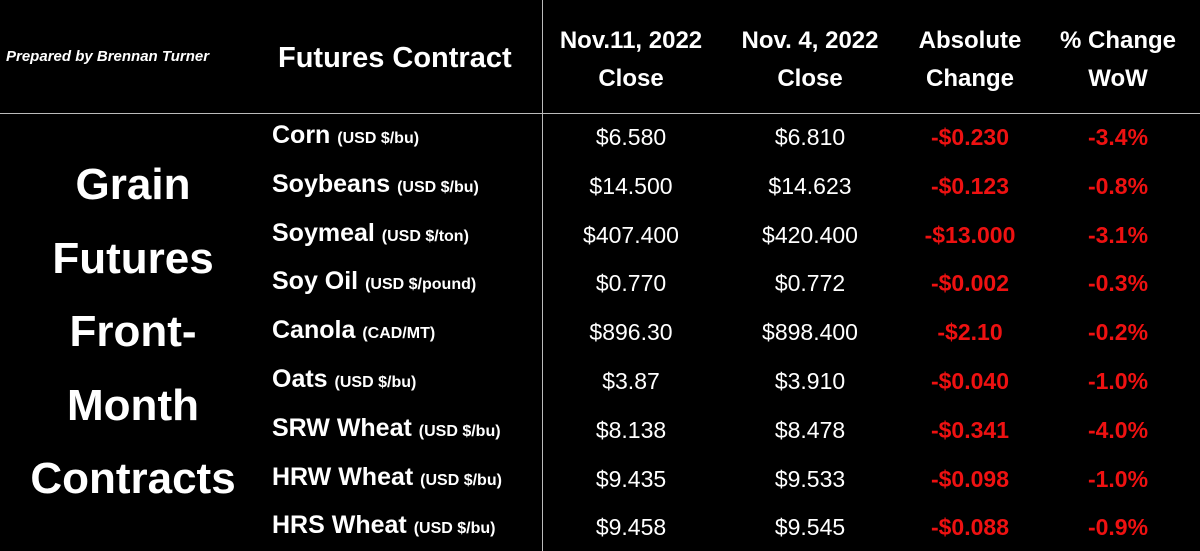 Image resolution: width=1200 pixels, height=551 pixels. What do you see at coordinates (631, 478) in the screenshot?
I see `cell: $9.435` at bounding box center [631, 478].